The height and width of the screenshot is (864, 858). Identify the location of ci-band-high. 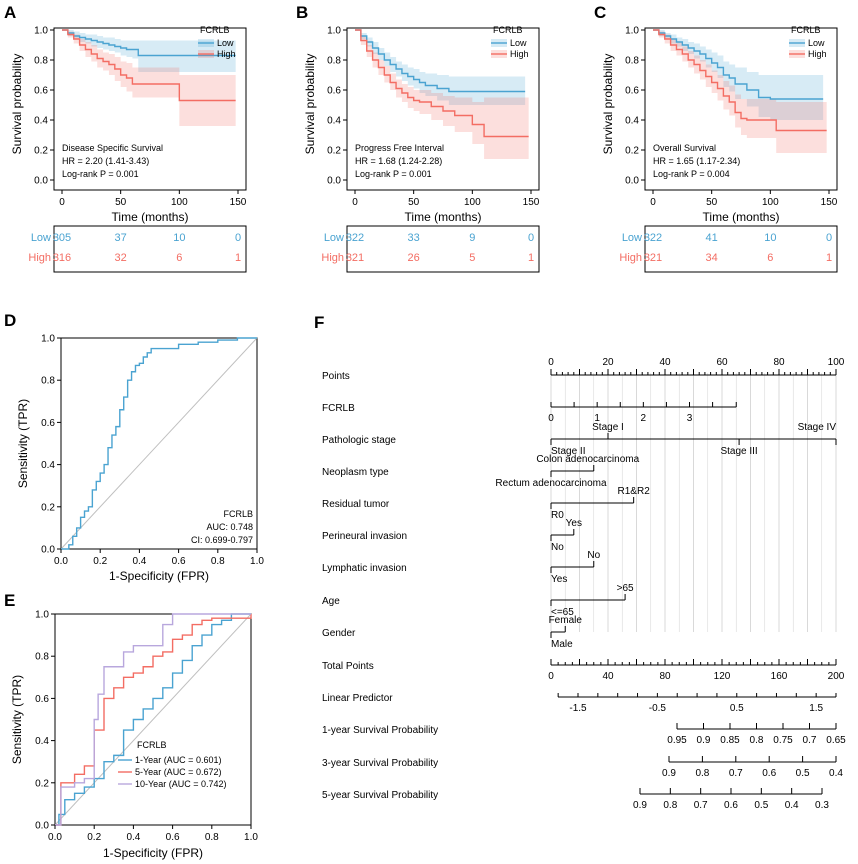
(442, 94).